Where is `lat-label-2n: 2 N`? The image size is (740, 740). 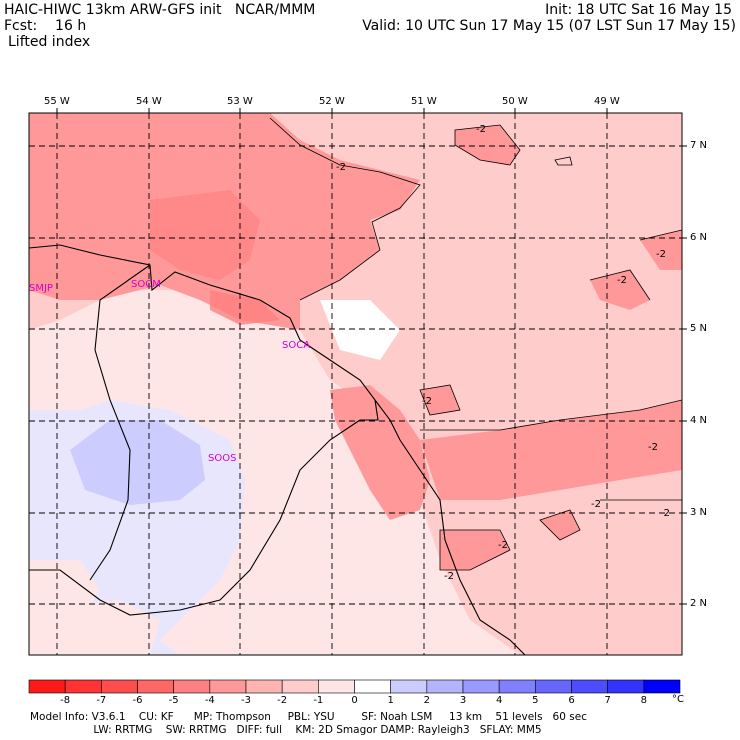 lat-label-2n: 2 N is located at coordinates (699, 603).